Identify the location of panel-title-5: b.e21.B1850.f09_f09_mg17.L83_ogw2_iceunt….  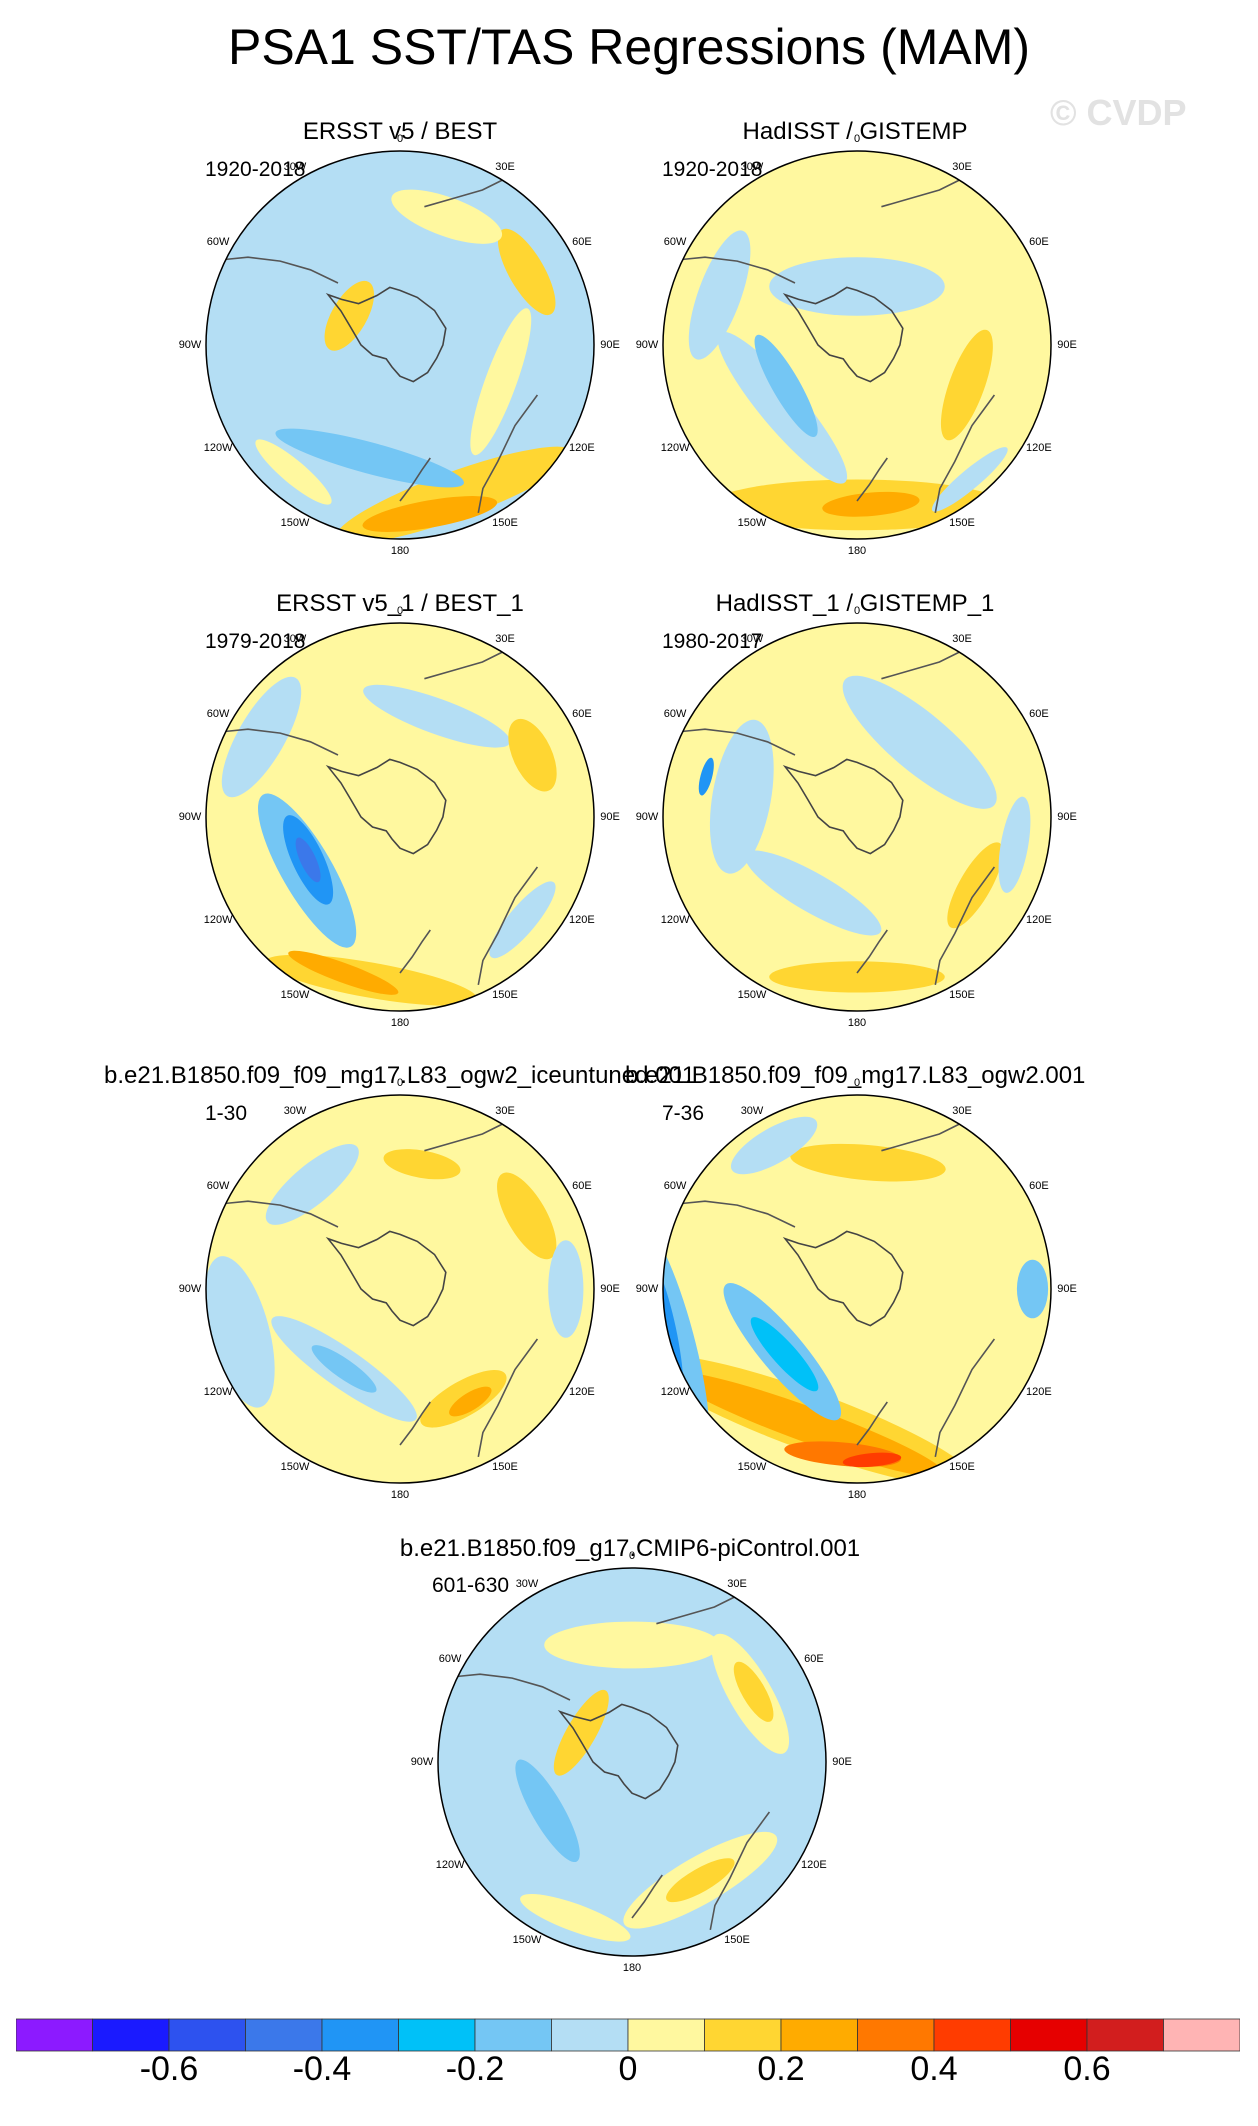
(400, 1075).